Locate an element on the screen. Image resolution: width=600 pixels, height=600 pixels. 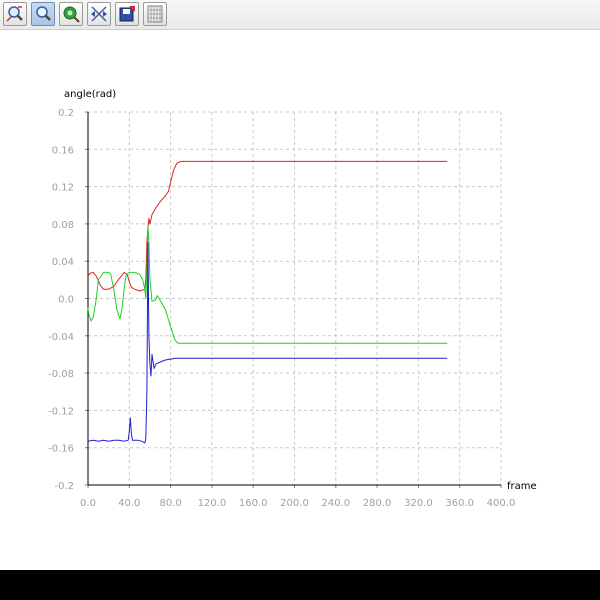
zoom-in-icon is located at coordinates (14, 14).